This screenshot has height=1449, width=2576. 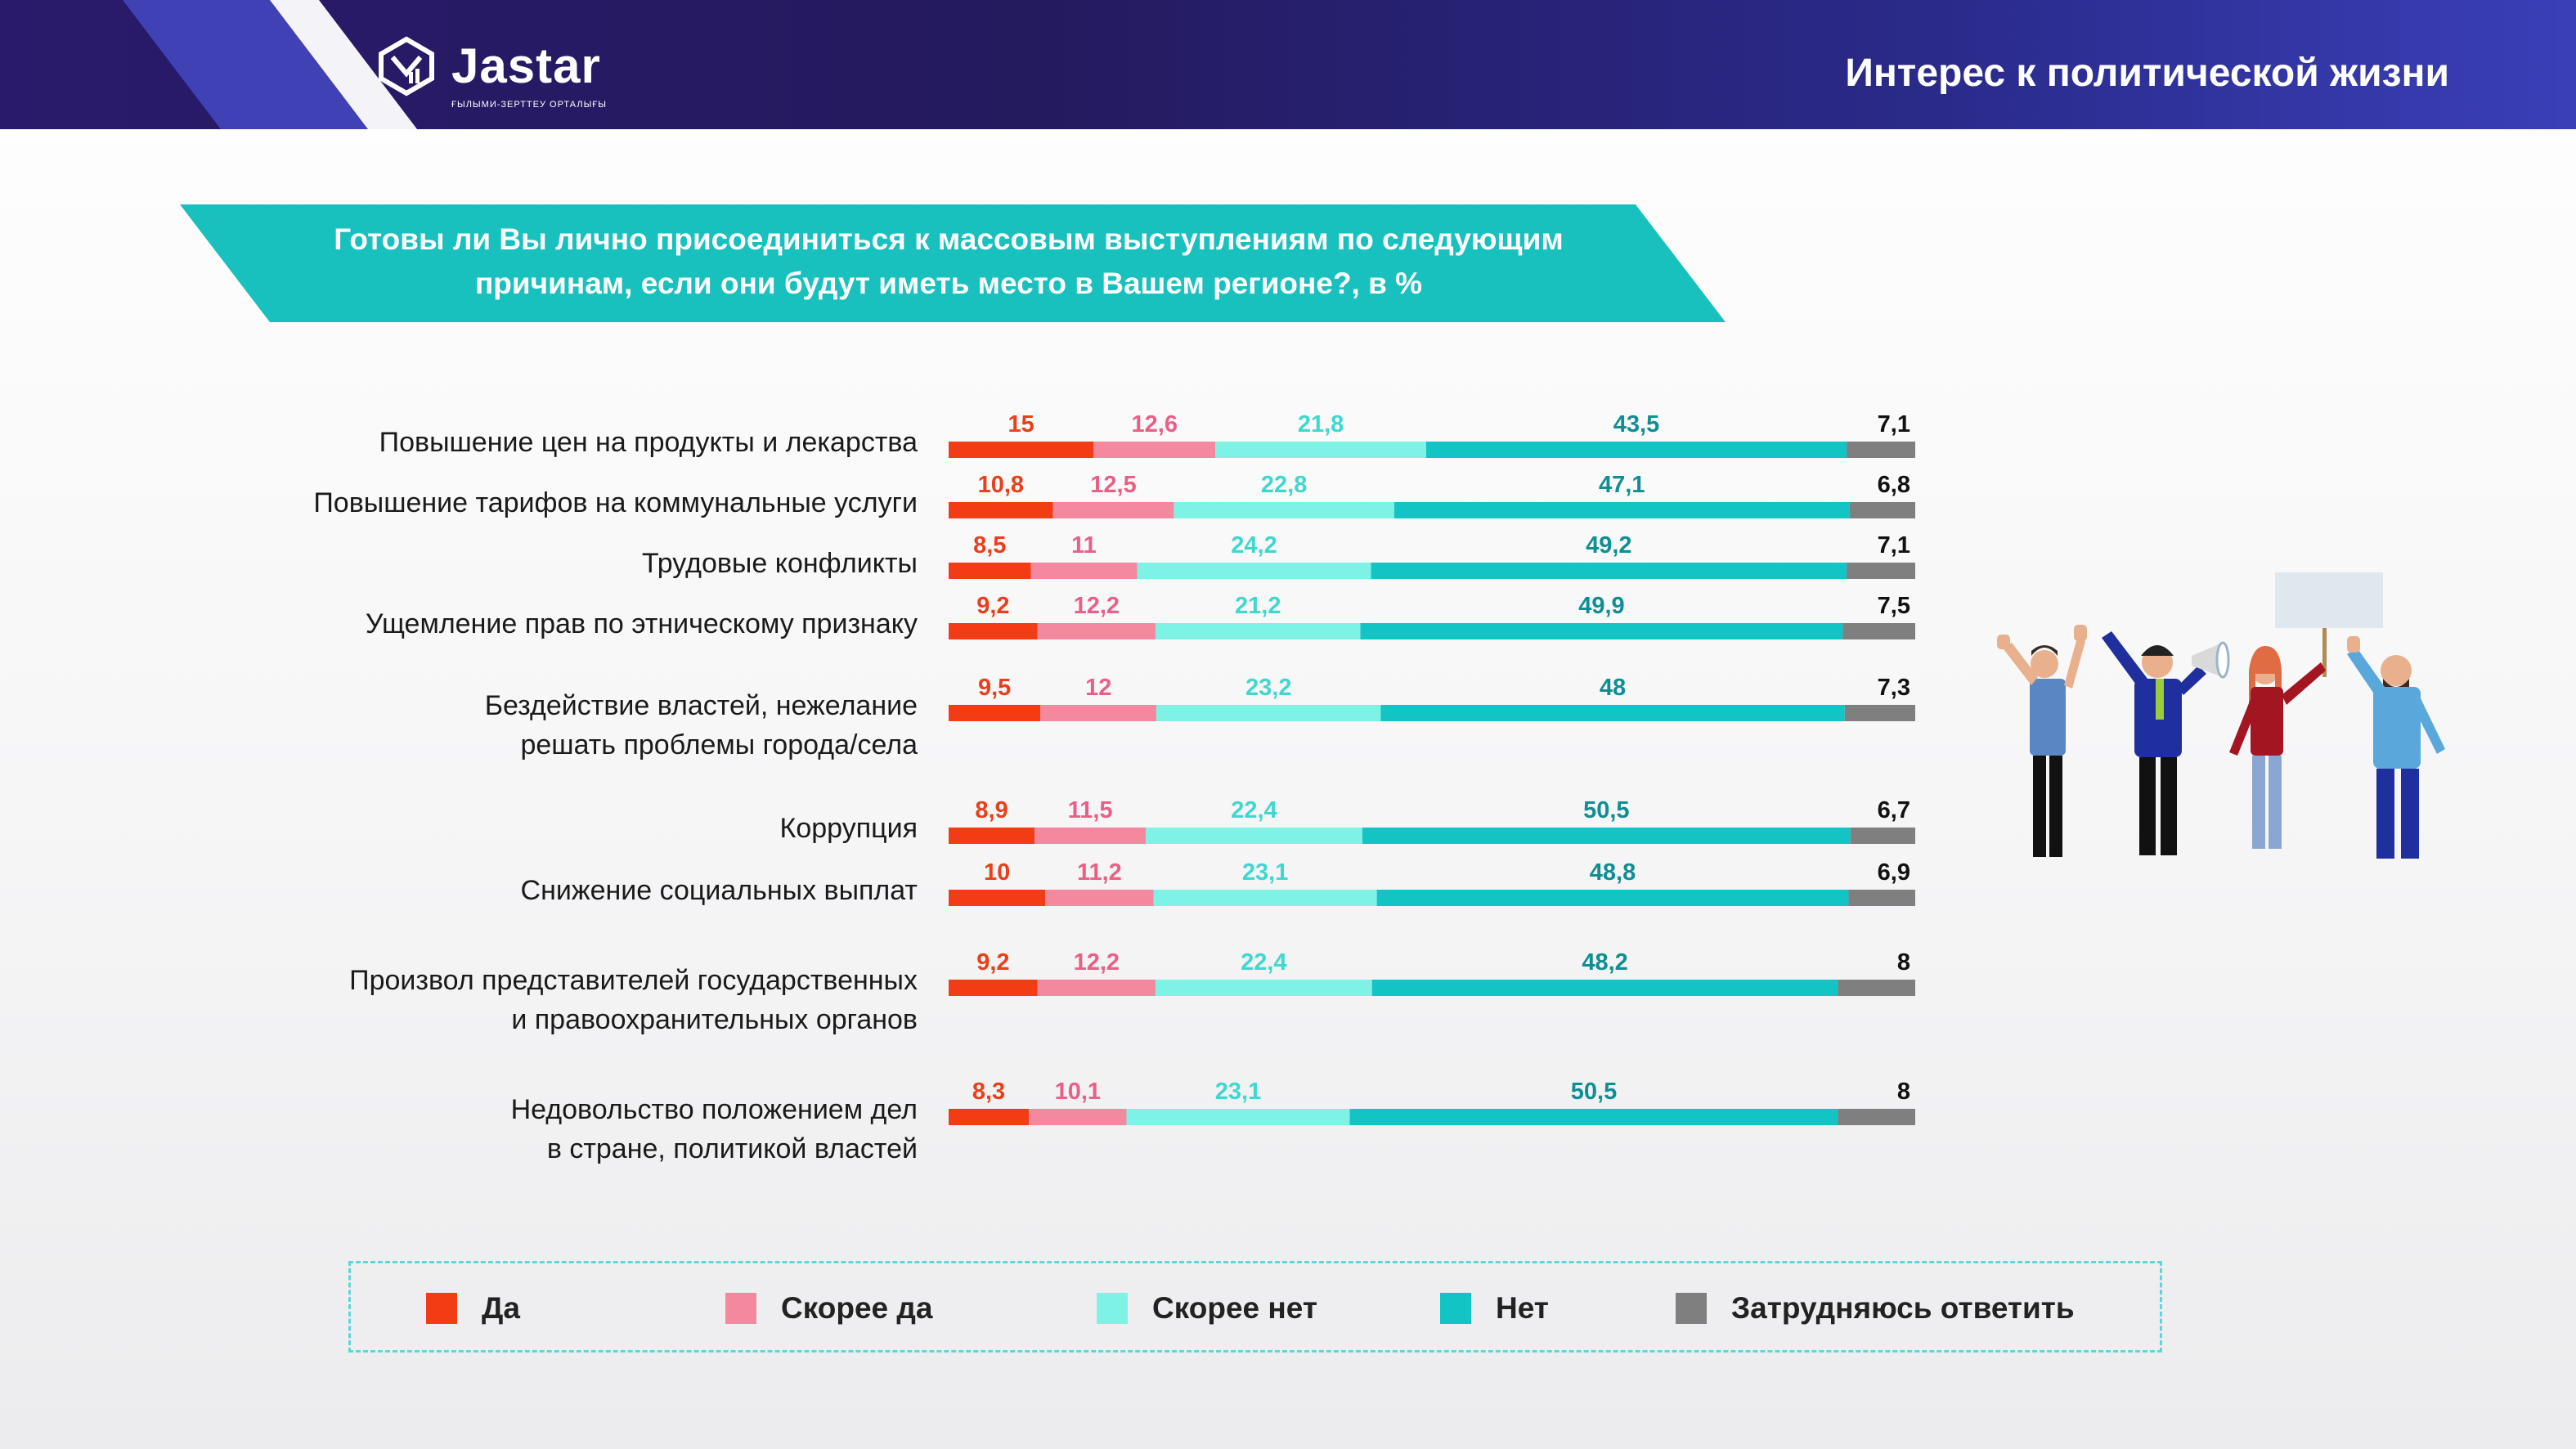 I want to click on data-label-no-4: 49,9, so click(x=1601, y=606).